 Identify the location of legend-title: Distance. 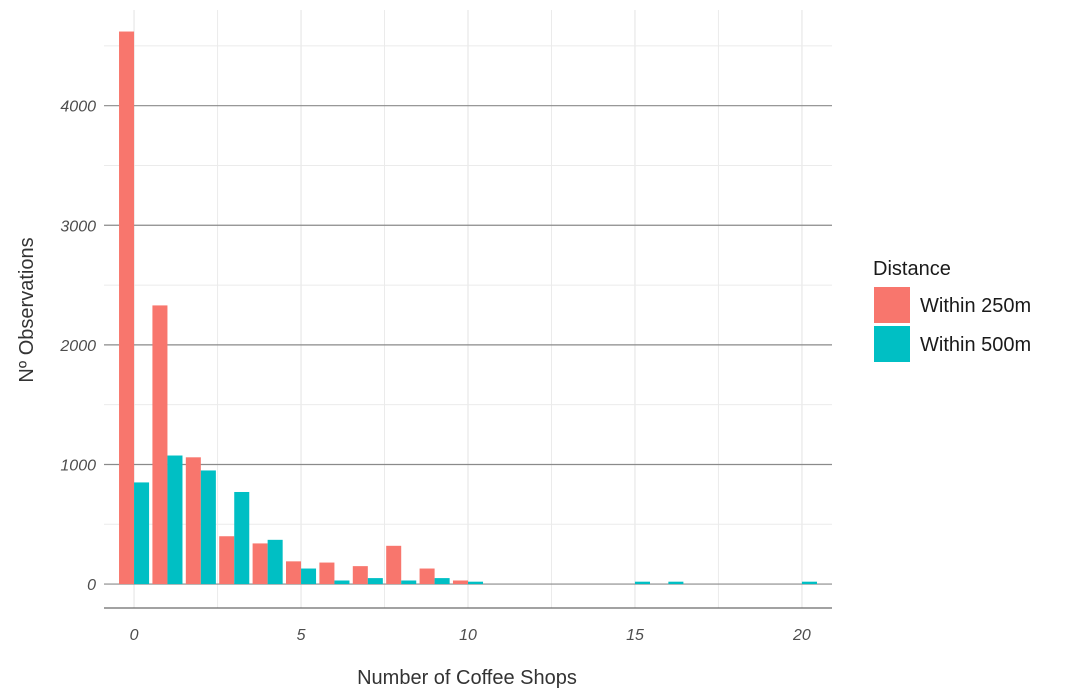
(912, 269).